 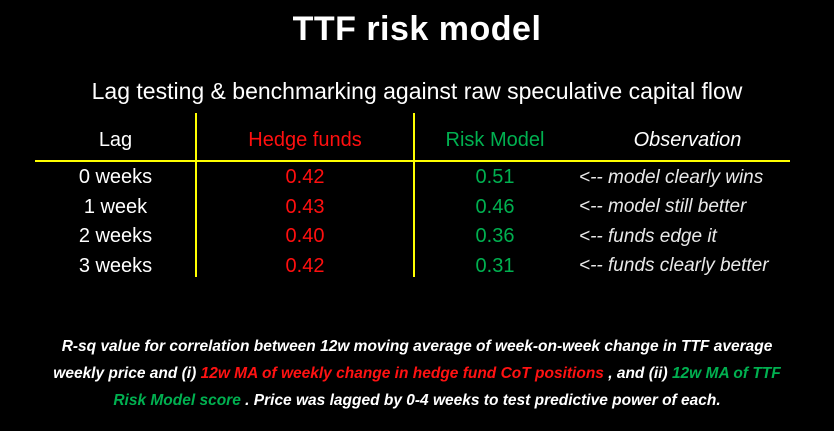 What do you see at coordinates (674, 266) in the screenshot?
I see `cell-observation: <-- funds clearly better` at bounding box center [674, 266].